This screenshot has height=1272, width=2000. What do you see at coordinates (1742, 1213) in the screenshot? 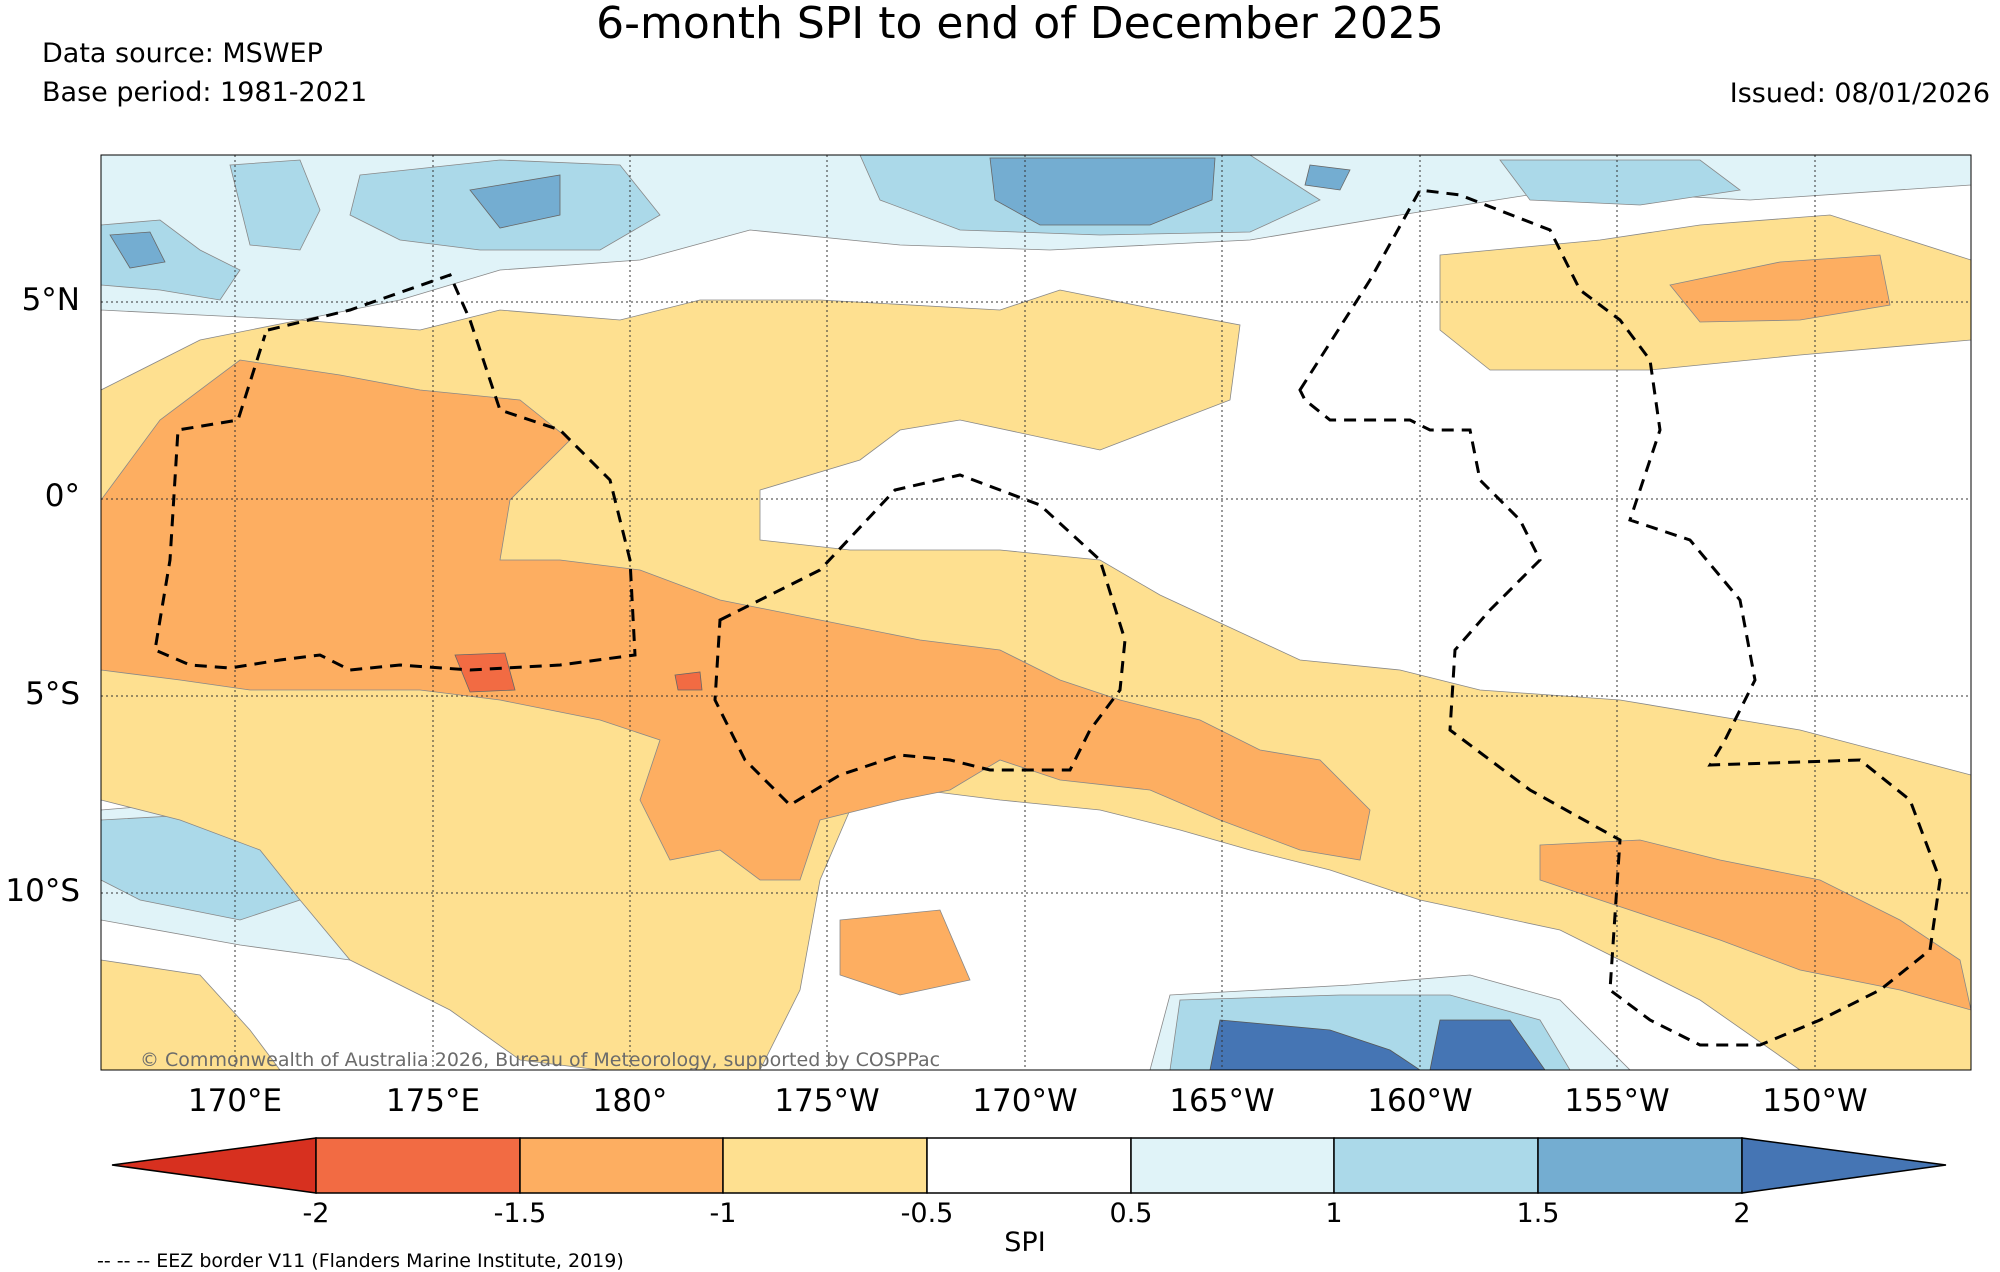
I see `colorbar-tick: 2` at bounding box center [1742, 1213].